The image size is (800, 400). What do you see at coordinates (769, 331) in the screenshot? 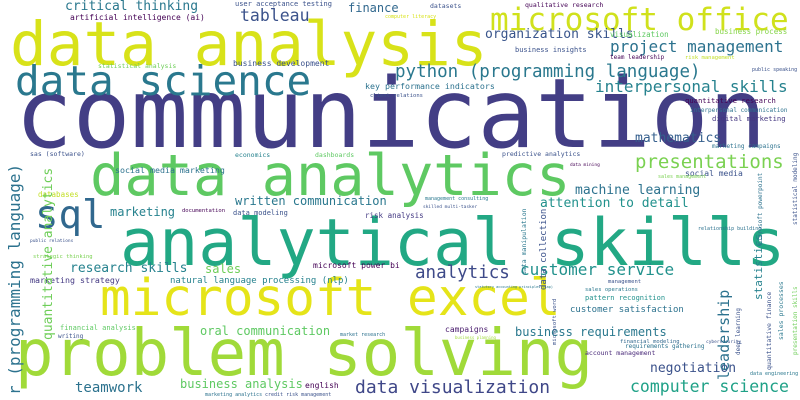
I see `word: quantitative finance` at bounding box center [769, 331].